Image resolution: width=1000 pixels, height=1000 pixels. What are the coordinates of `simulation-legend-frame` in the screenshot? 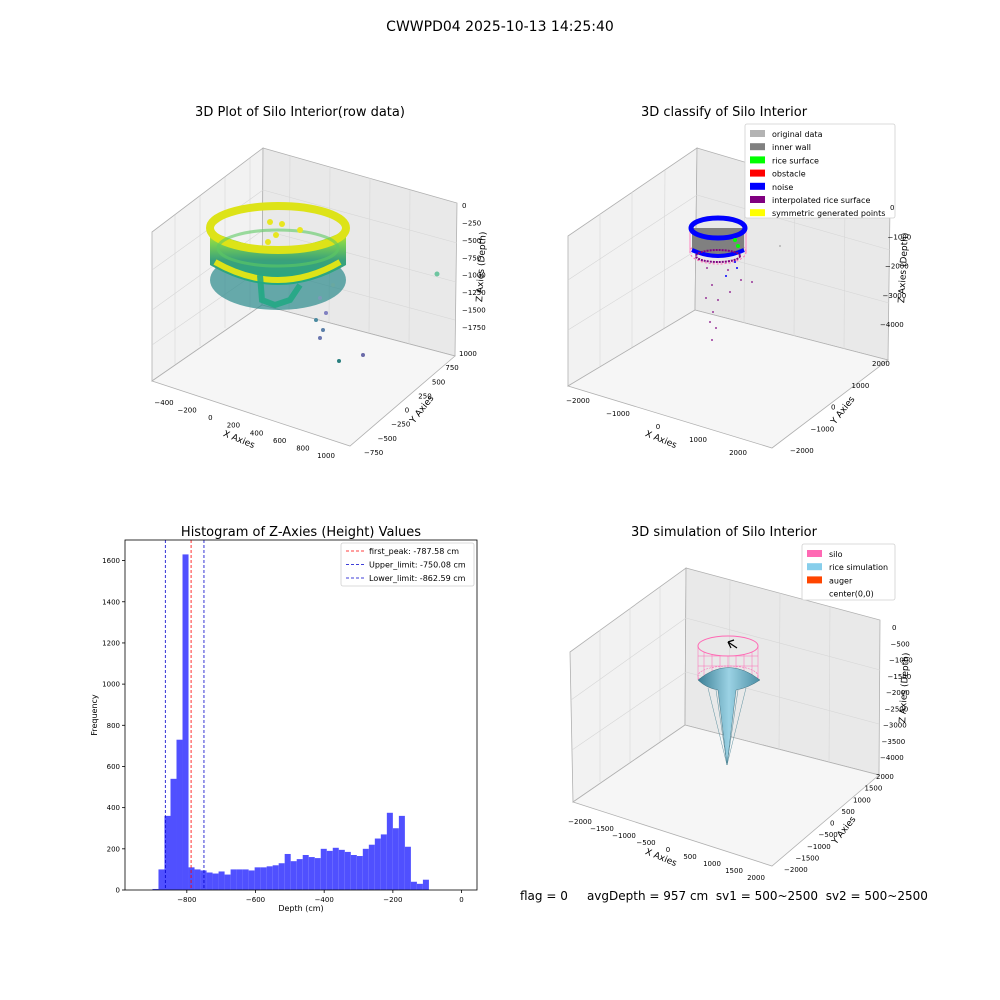 It's located at (848, 572).